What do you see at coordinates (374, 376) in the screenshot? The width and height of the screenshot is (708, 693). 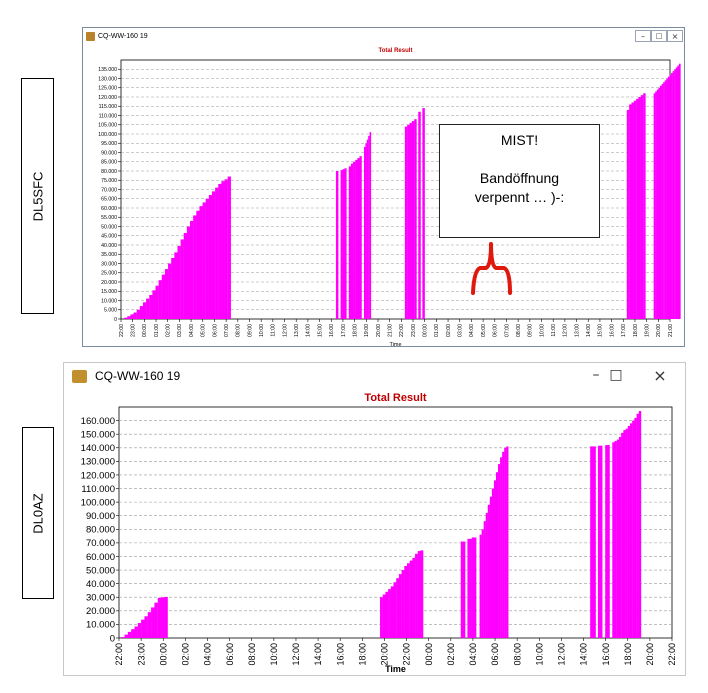 I see `window-titlebar: CQ-WW-160 19` at bounding box center [374, 376].